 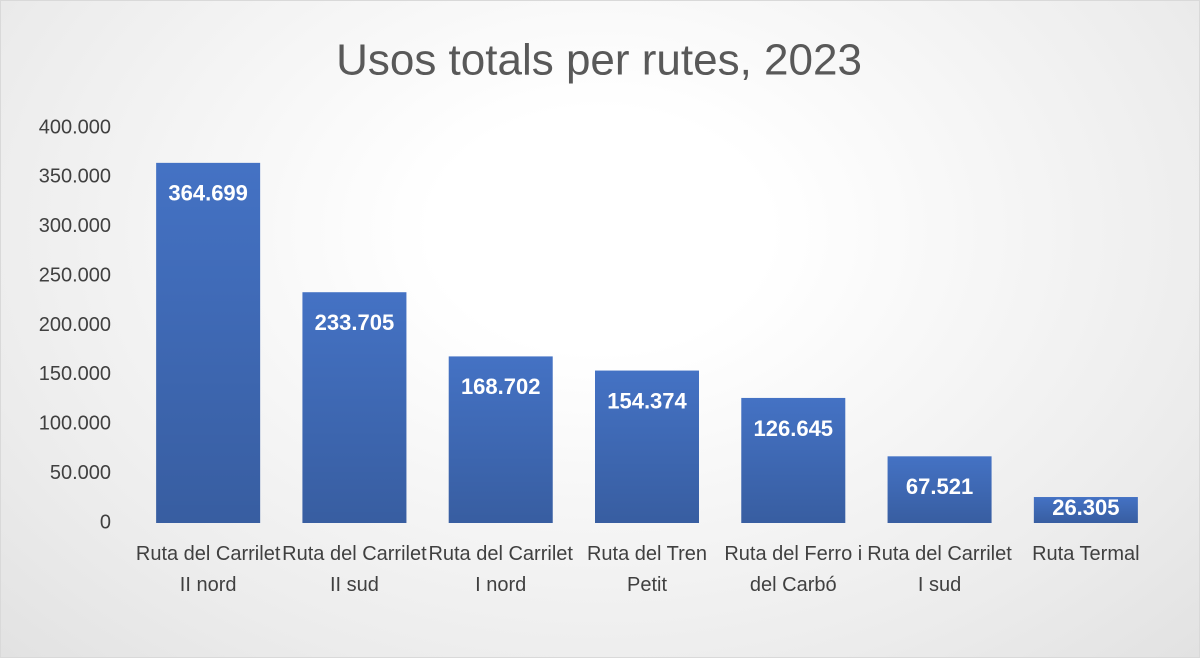 I want to click on x-tick-label: Ruta del Carrilet I sud, so click(x=939, y=569).